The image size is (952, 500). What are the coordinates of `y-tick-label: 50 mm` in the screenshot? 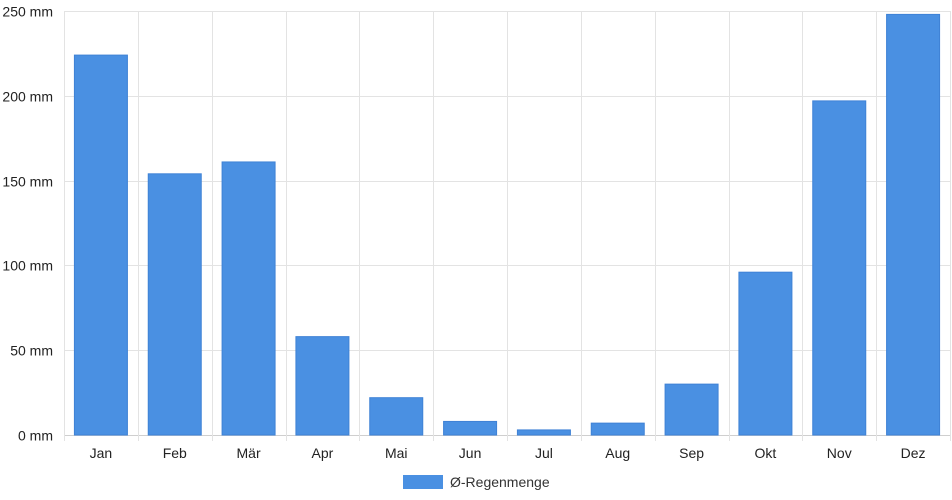 It's located at (31, 351).